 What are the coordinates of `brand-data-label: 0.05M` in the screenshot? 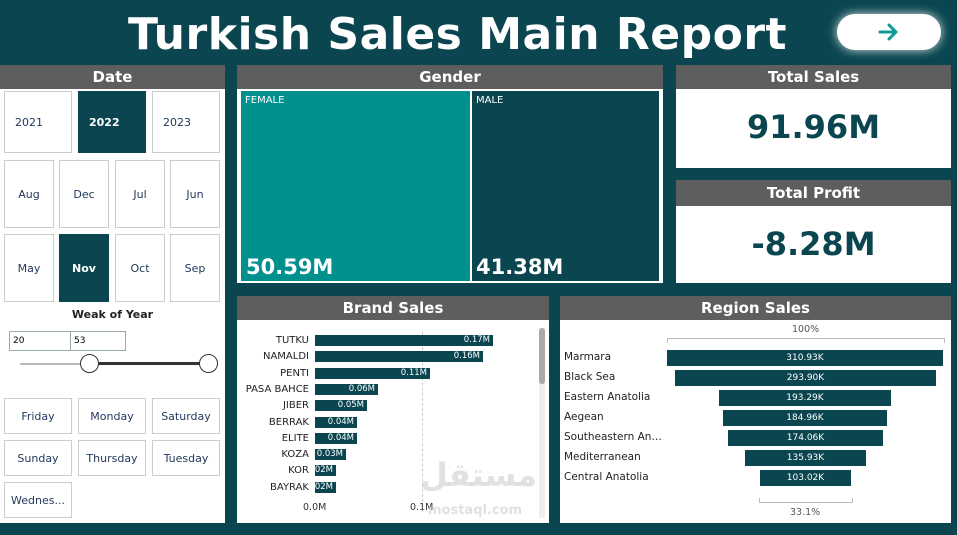 It's located at (350, 405).